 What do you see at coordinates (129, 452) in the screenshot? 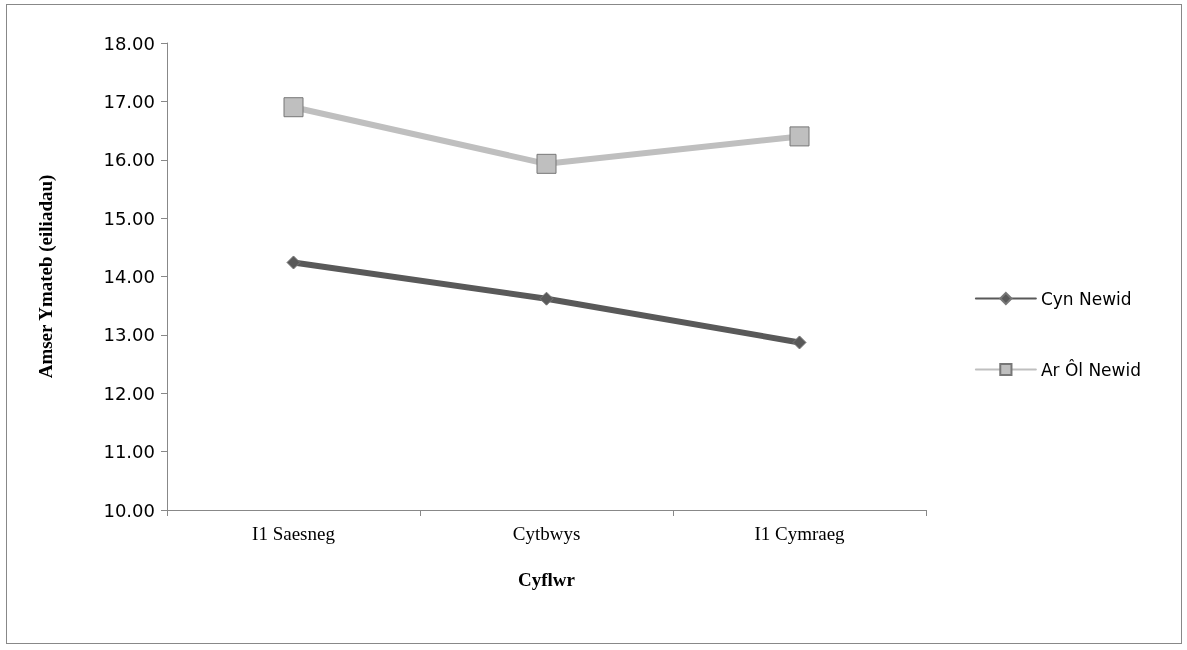
I see `y-tick-label: 11.00` at bounding box center [129, 452].